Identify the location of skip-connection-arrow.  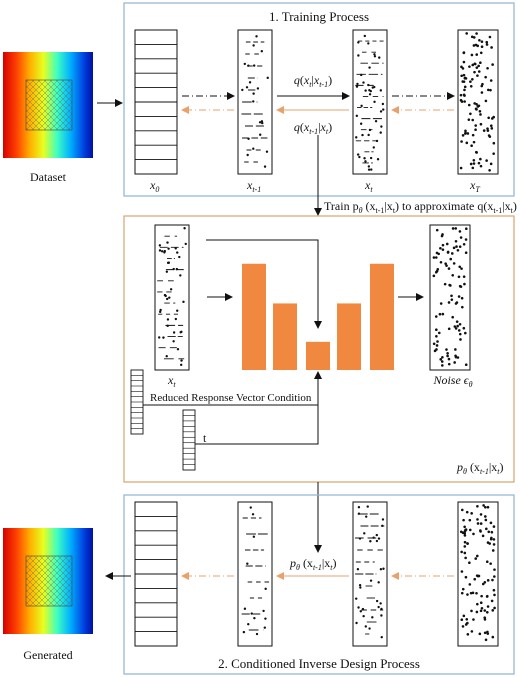
(264, 284).